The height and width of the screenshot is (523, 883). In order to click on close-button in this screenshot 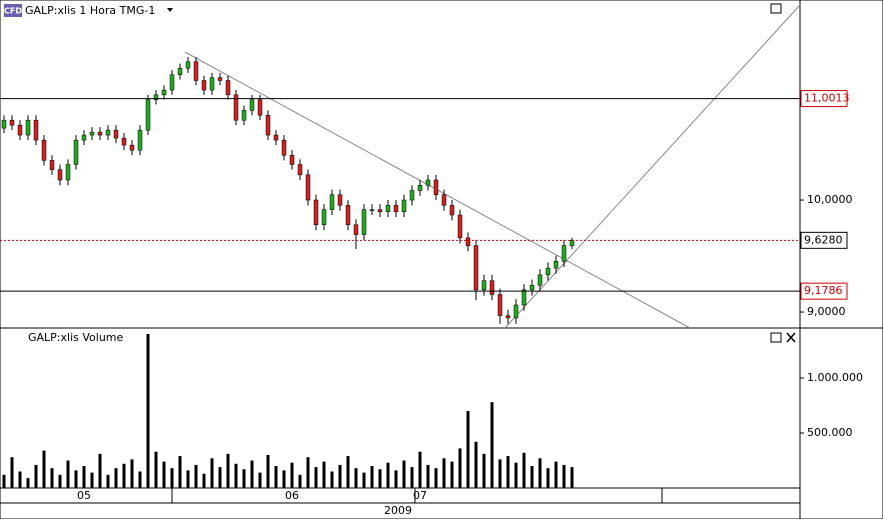, I will do `click(791, 337)`.